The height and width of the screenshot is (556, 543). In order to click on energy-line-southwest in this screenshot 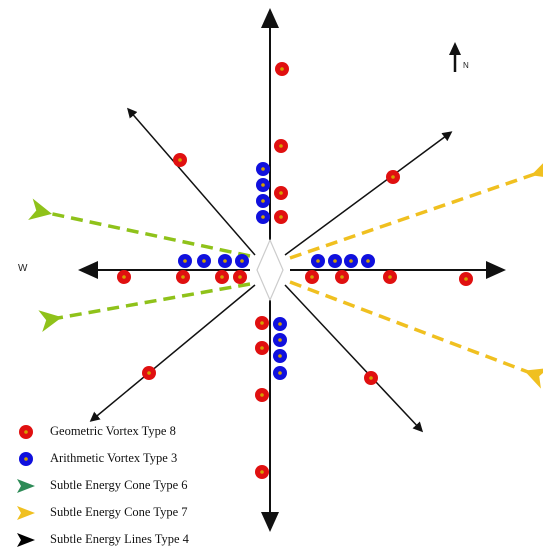, I will do `click(172, 353)`.